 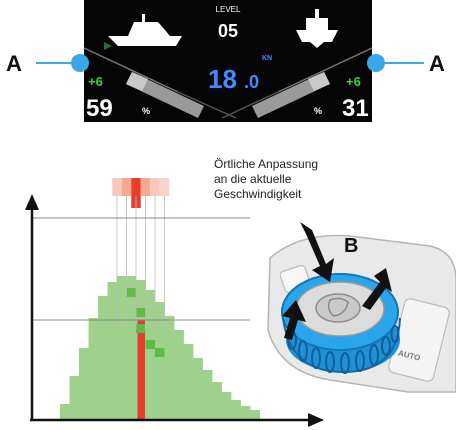 What do you see at coordinates (228, 9) in the screenshot?
I see `level-label: LEVEL` at bounding box center [228, 9].